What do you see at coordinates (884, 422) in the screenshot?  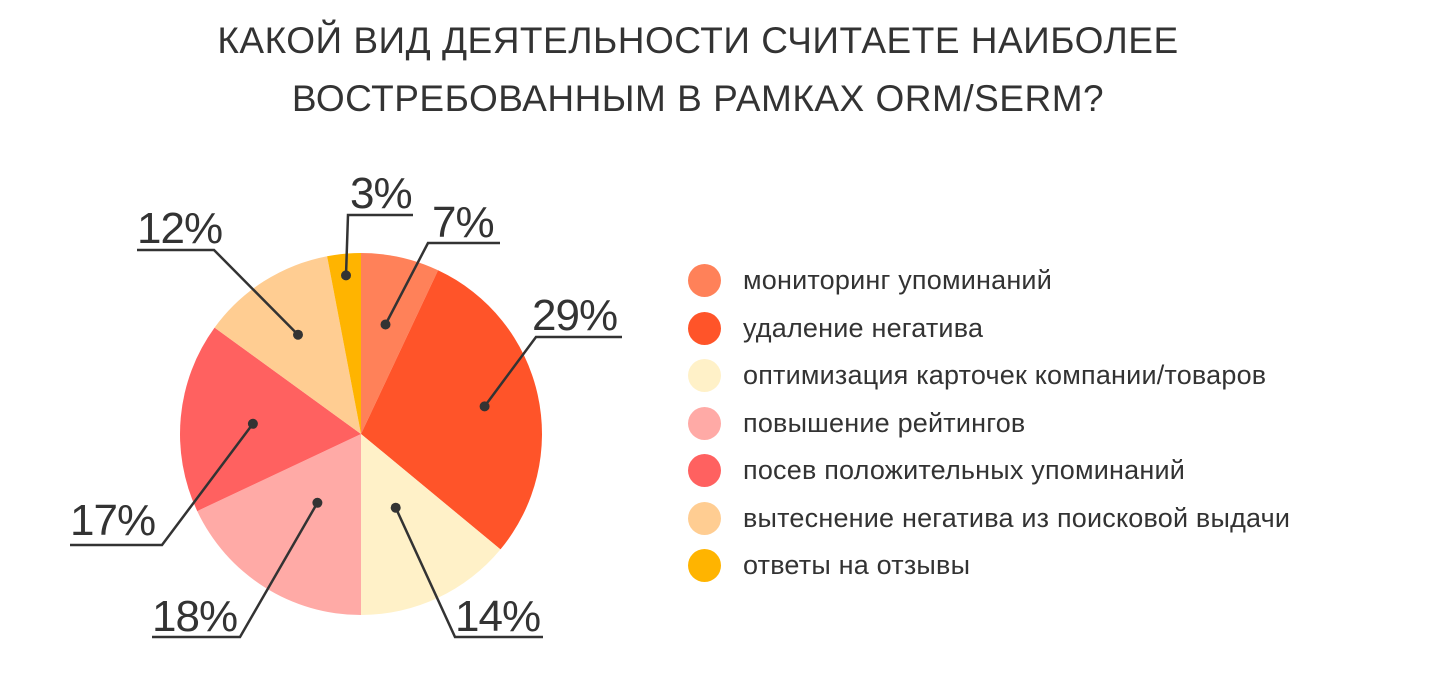 I see `legend-label: повышение рейтингов` at bounding box center [884, 422].